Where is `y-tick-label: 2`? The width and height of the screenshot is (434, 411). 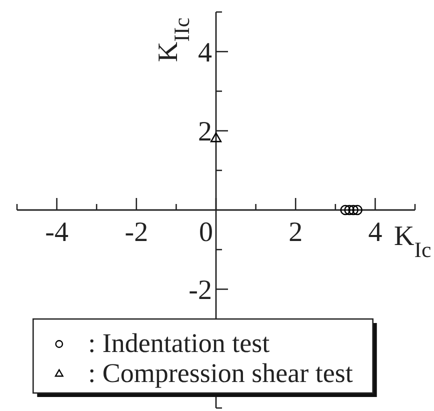 y-tick-label: 2 is located at coordinates (205, 132).